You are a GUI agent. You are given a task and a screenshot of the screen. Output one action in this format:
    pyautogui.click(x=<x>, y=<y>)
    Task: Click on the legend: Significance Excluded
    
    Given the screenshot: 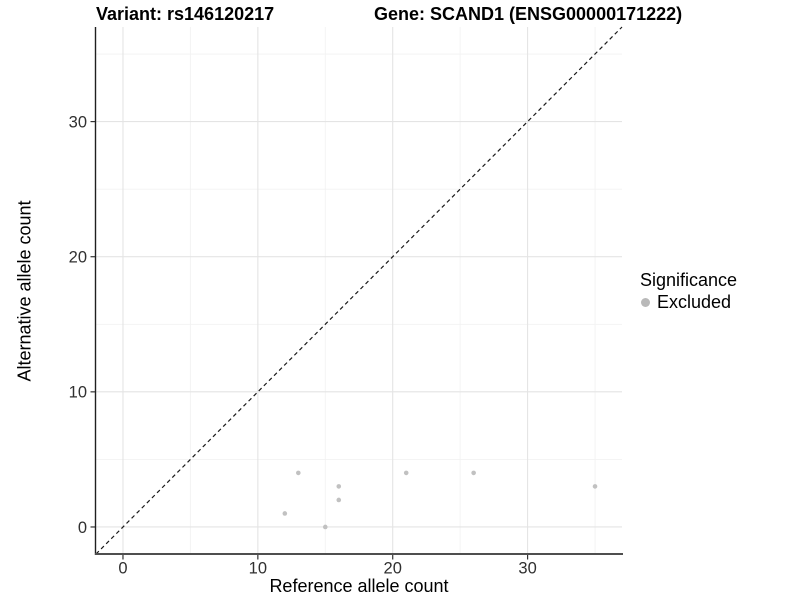 What is the action you would take?
    pyautogui.click(x=688, y=291)
    